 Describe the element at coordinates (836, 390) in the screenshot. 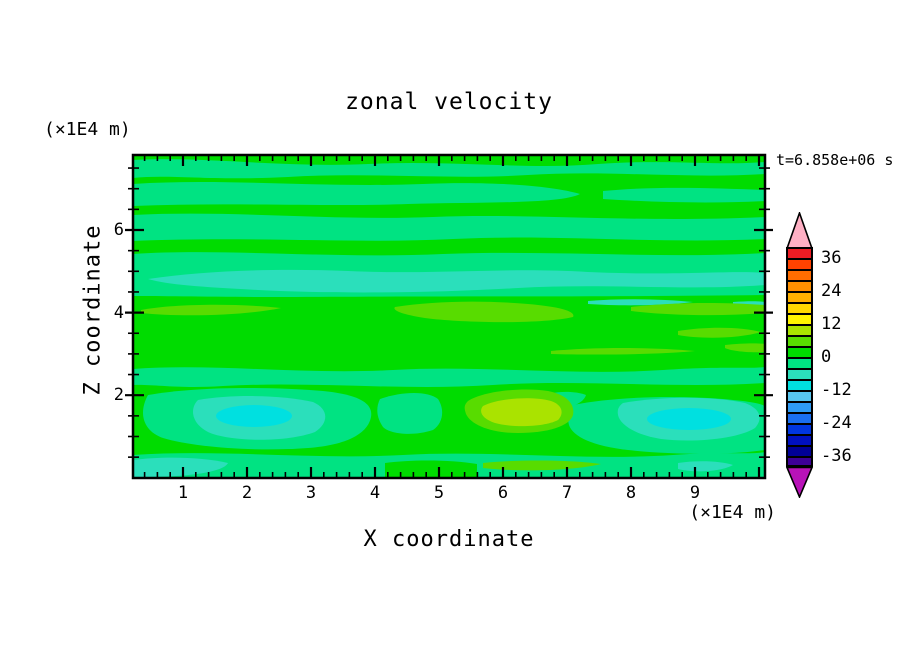

I see `colorbar-tick-label: -12` at that location.